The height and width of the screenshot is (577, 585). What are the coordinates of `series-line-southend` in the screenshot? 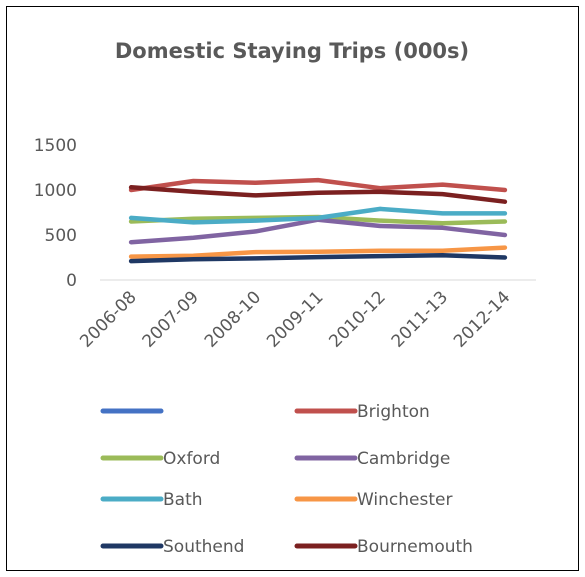 It's located at (318, 258).